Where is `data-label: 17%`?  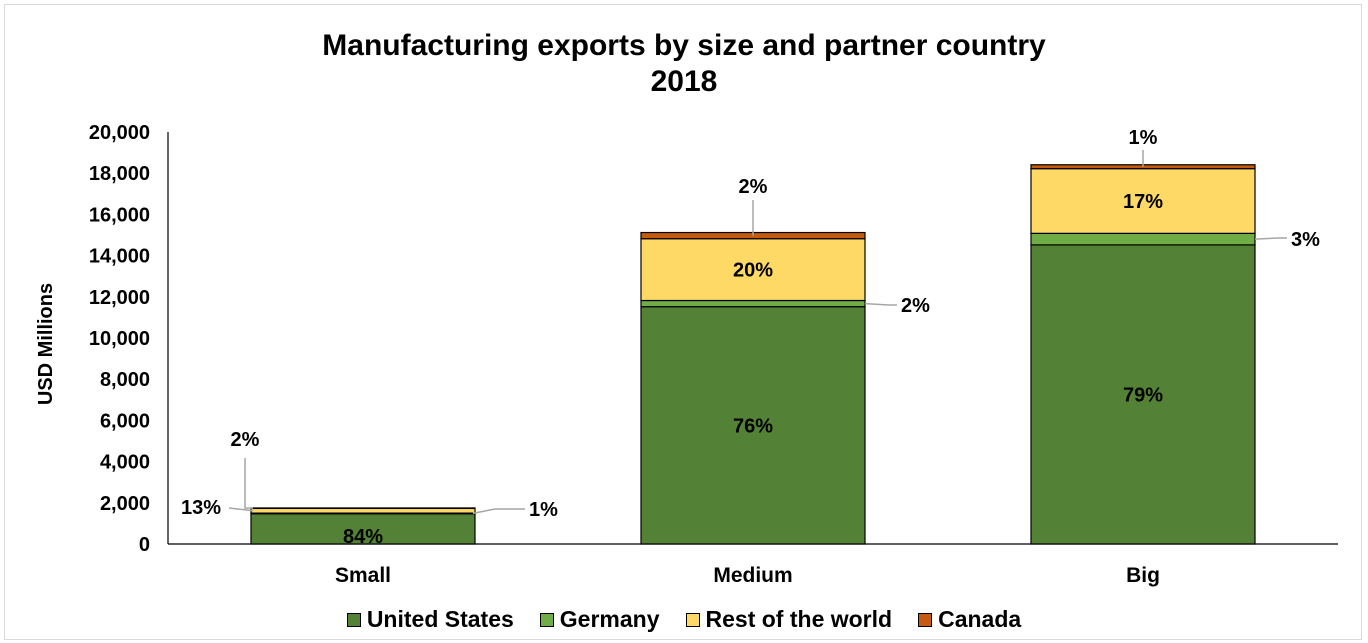 data-label: 17% is located at coordinates (1143, 202).